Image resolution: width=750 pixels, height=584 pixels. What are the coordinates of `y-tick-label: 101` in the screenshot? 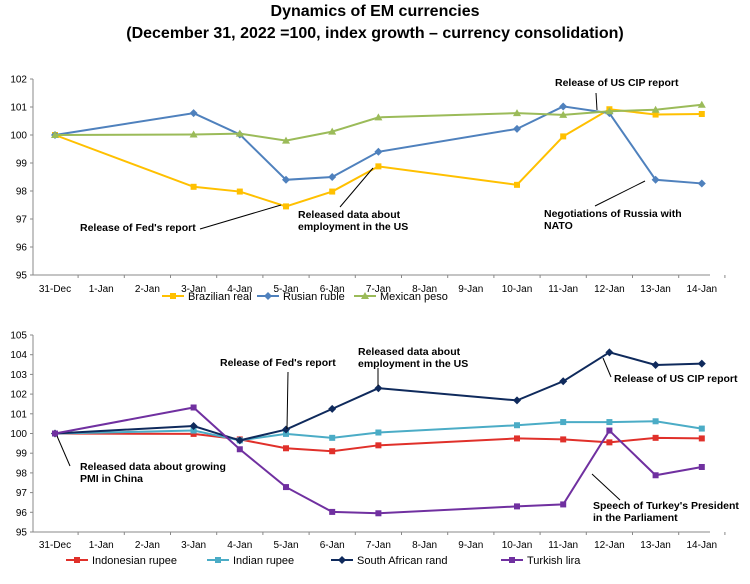 It's located at (18, 414).